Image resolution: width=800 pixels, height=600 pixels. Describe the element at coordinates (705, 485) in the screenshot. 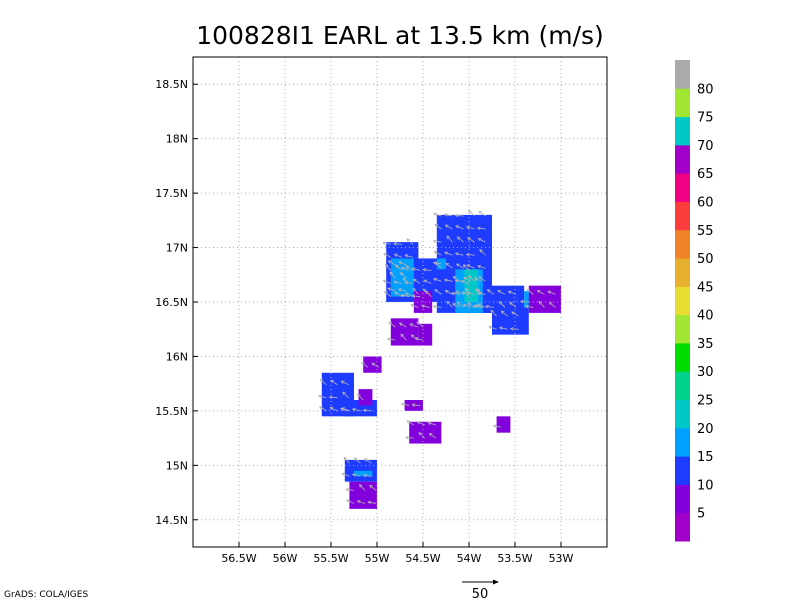

I see `colorbar-label: 10` at that location.